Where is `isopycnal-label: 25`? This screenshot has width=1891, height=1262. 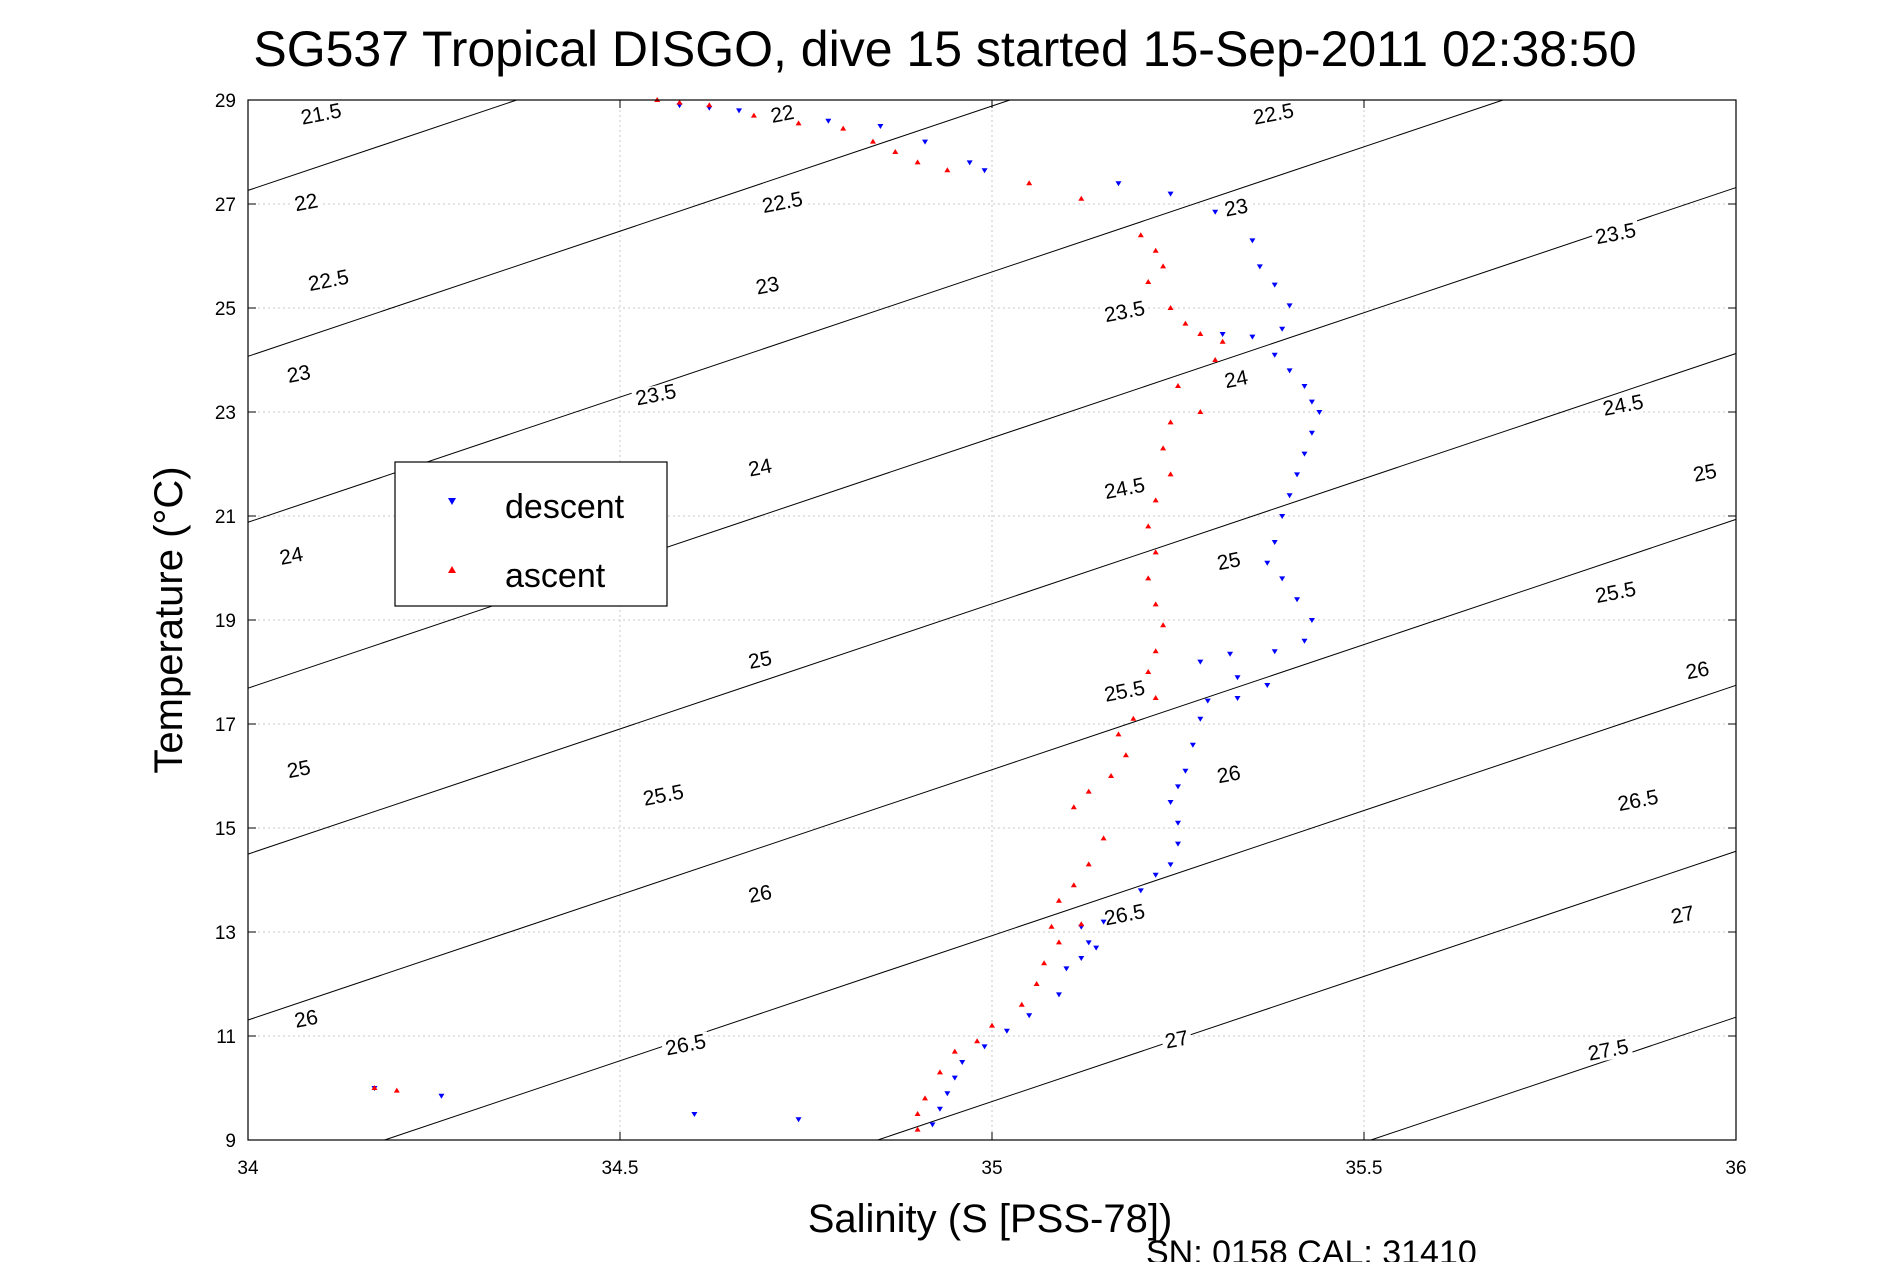 isopycnal-label: 25 is located at coordinates (759, 660).